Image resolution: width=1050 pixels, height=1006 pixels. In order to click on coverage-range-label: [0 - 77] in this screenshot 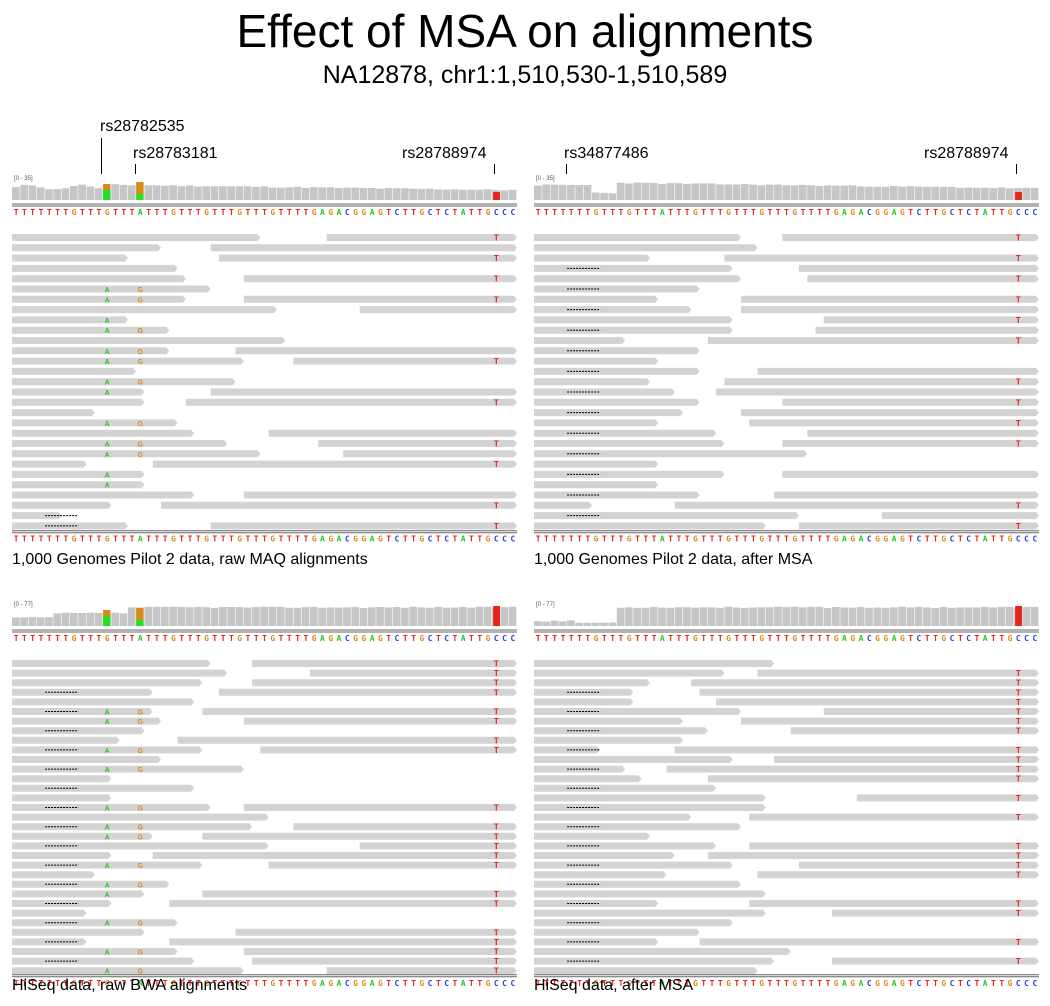, I will do `click(23, 605)`.